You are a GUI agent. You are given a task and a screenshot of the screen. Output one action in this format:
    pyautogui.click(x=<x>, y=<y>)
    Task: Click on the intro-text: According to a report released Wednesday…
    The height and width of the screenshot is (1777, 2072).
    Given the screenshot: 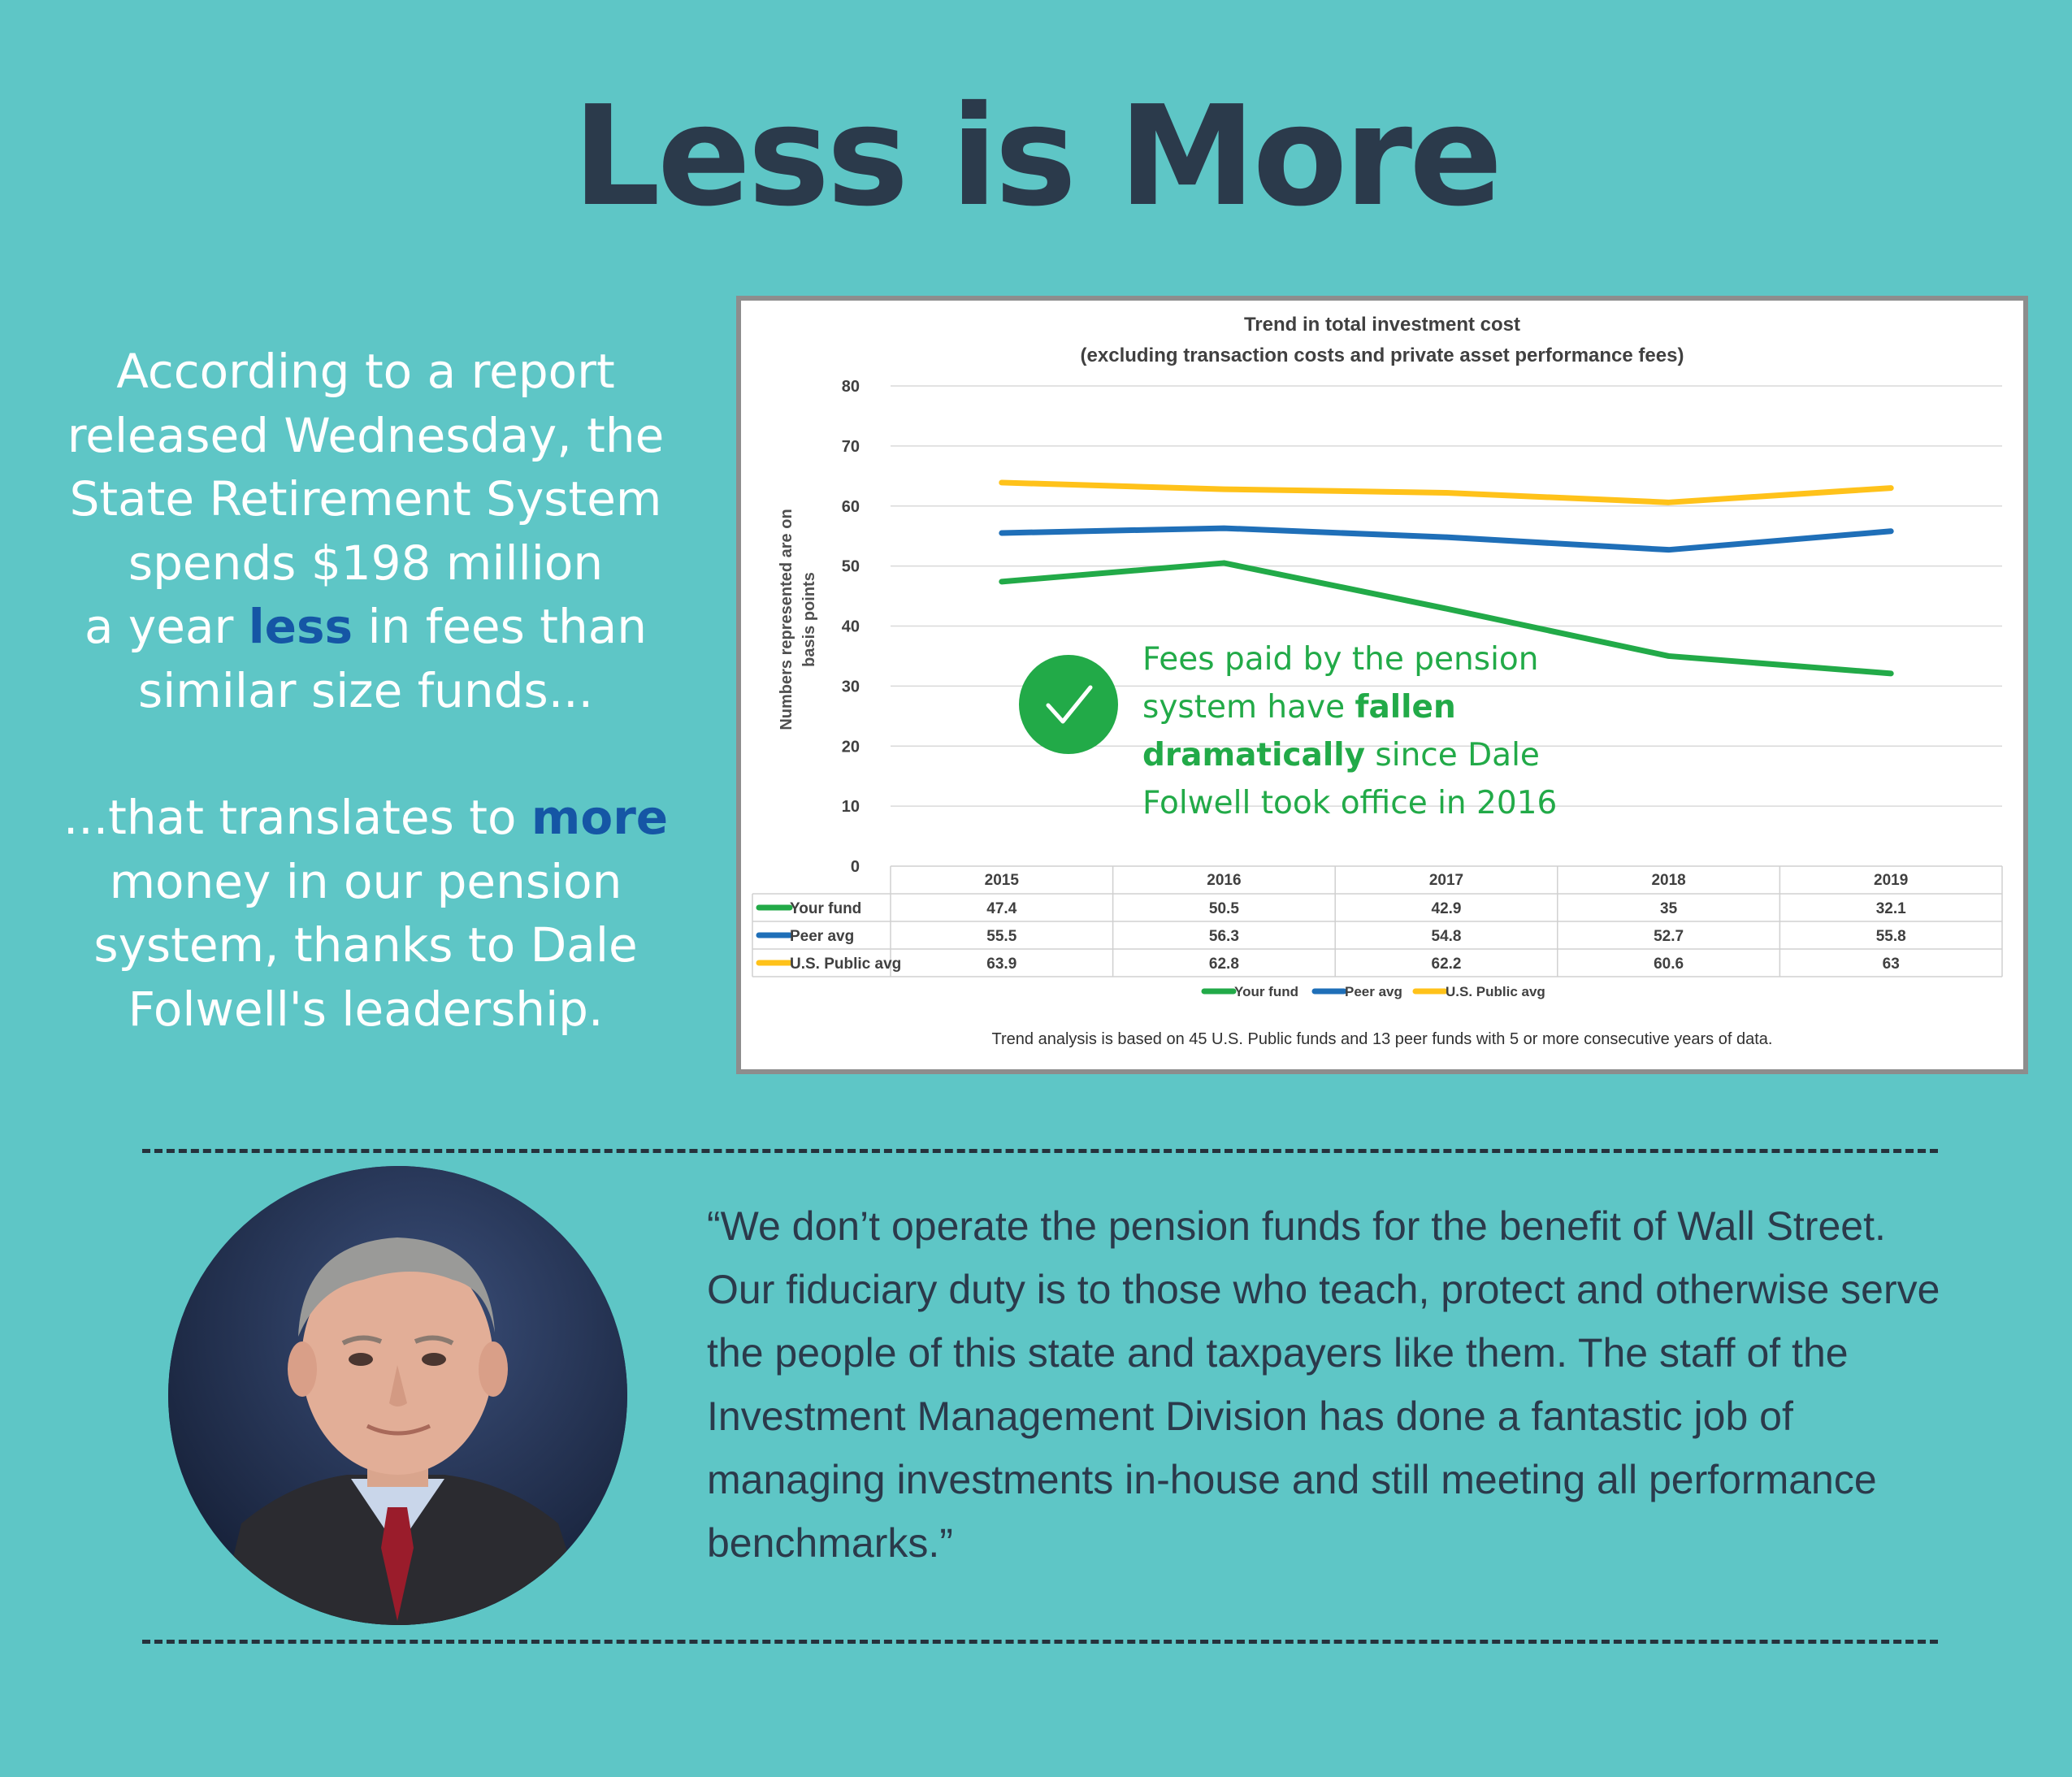 What is the action you would take?
    pyautogui.click(x=365, y=690)
    